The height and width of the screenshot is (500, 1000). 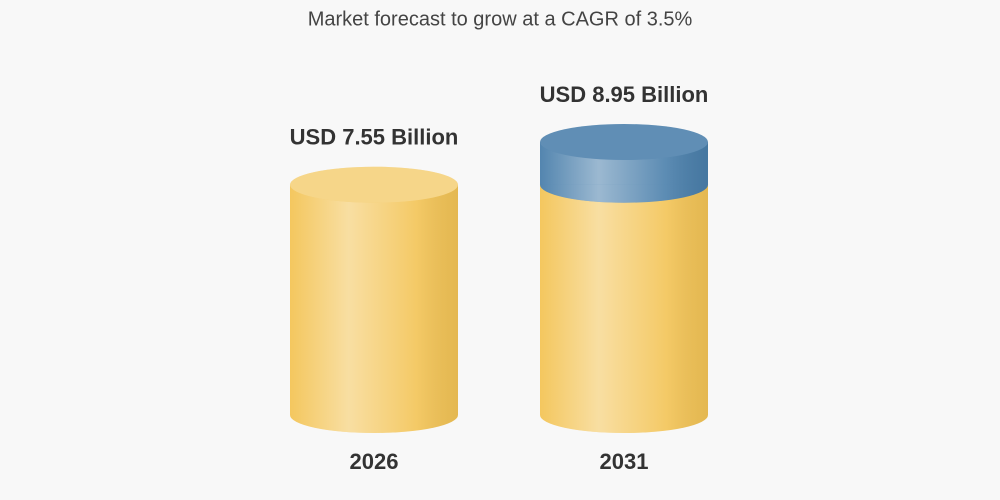 I want to click on value-label: USD 8.95 Billion, so click(x=624, y=94).